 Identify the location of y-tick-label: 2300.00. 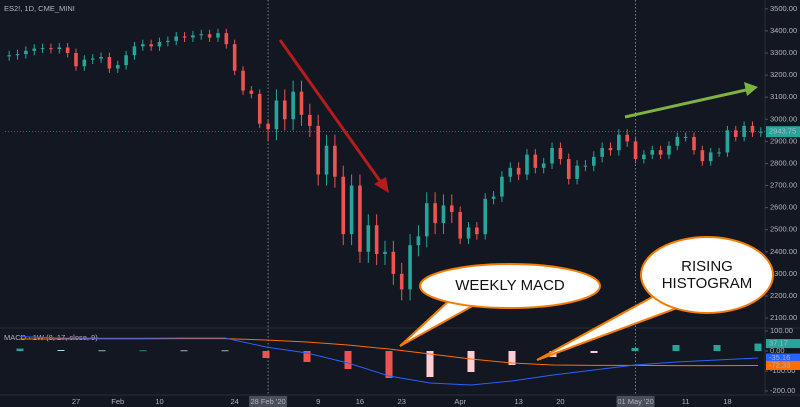
(783, 273).